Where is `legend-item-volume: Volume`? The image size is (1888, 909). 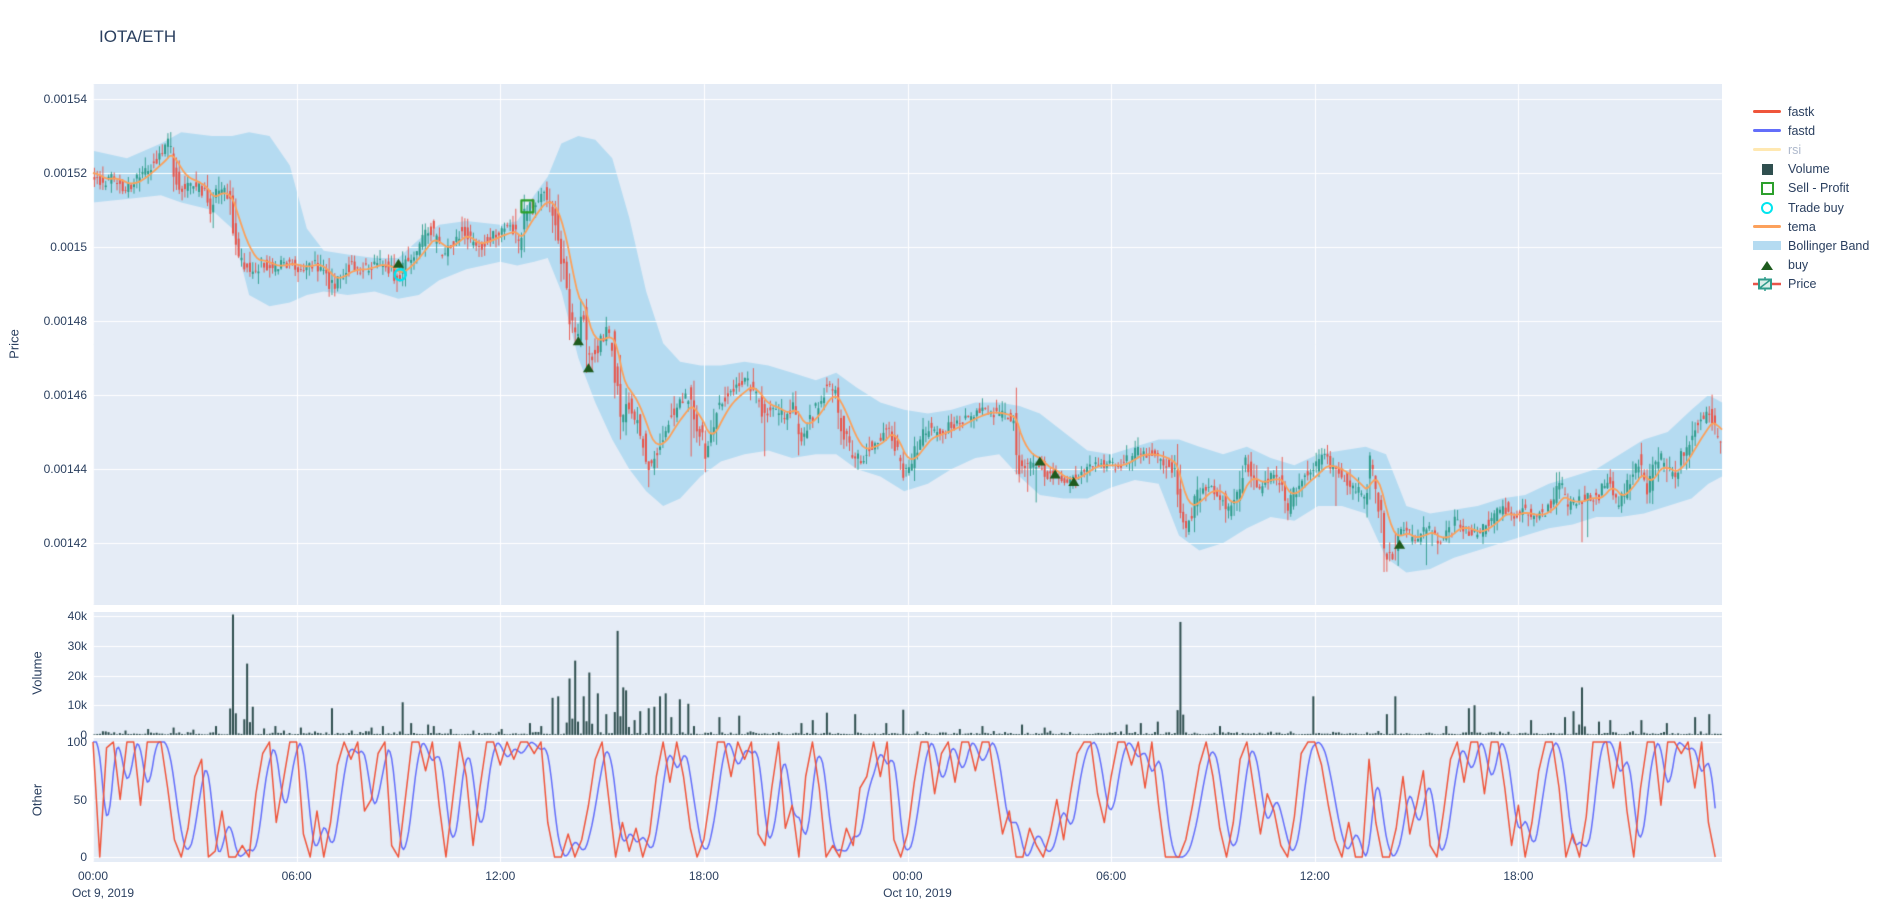
legend-item-volume: Volume is located at coordinates (1809, 169).